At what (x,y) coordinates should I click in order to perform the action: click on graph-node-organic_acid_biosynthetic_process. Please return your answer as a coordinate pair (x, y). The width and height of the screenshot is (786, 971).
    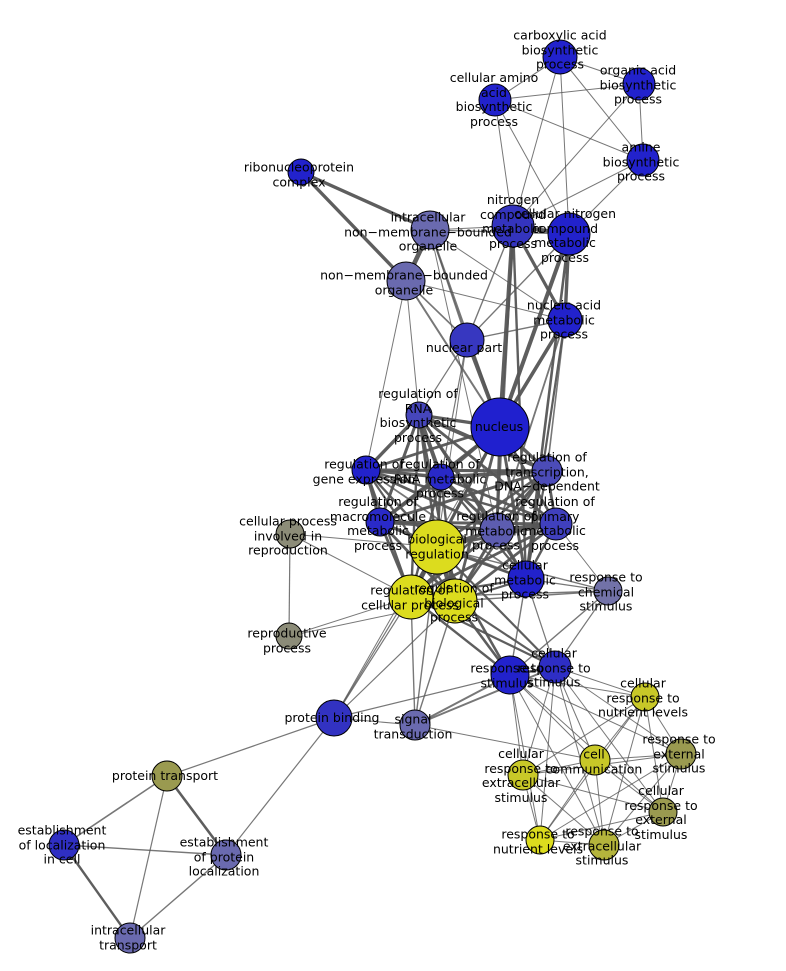
    Looking at the image, I should click on (639, 84).